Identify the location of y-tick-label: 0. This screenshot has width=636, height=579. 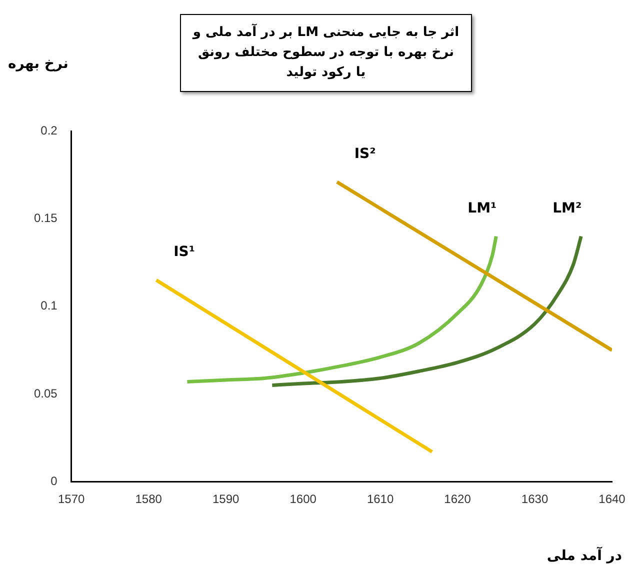
(54, 481).